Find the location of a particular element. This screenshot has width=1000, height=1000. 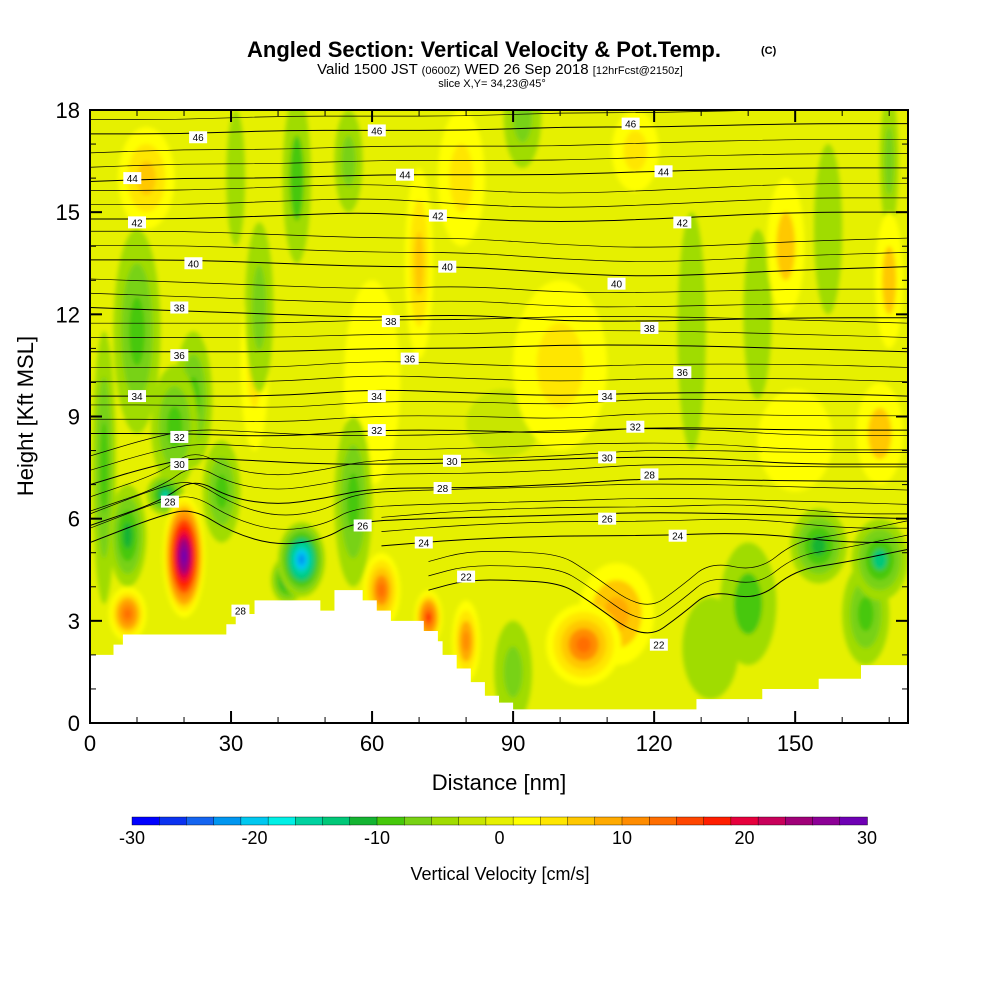

colorbar-tick-label: 20 is located at coordinates (744, 838).